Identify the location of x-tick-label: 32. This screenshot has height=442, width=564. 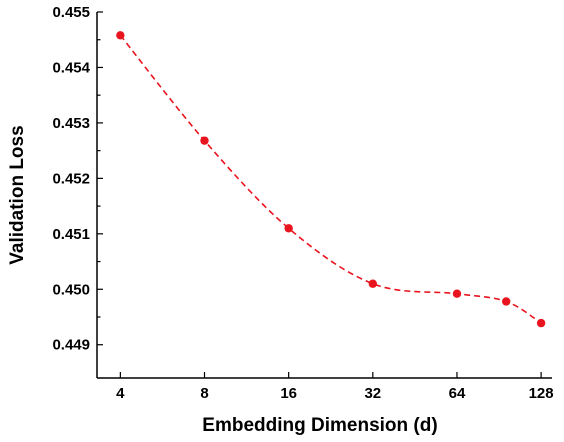
(372, 393).